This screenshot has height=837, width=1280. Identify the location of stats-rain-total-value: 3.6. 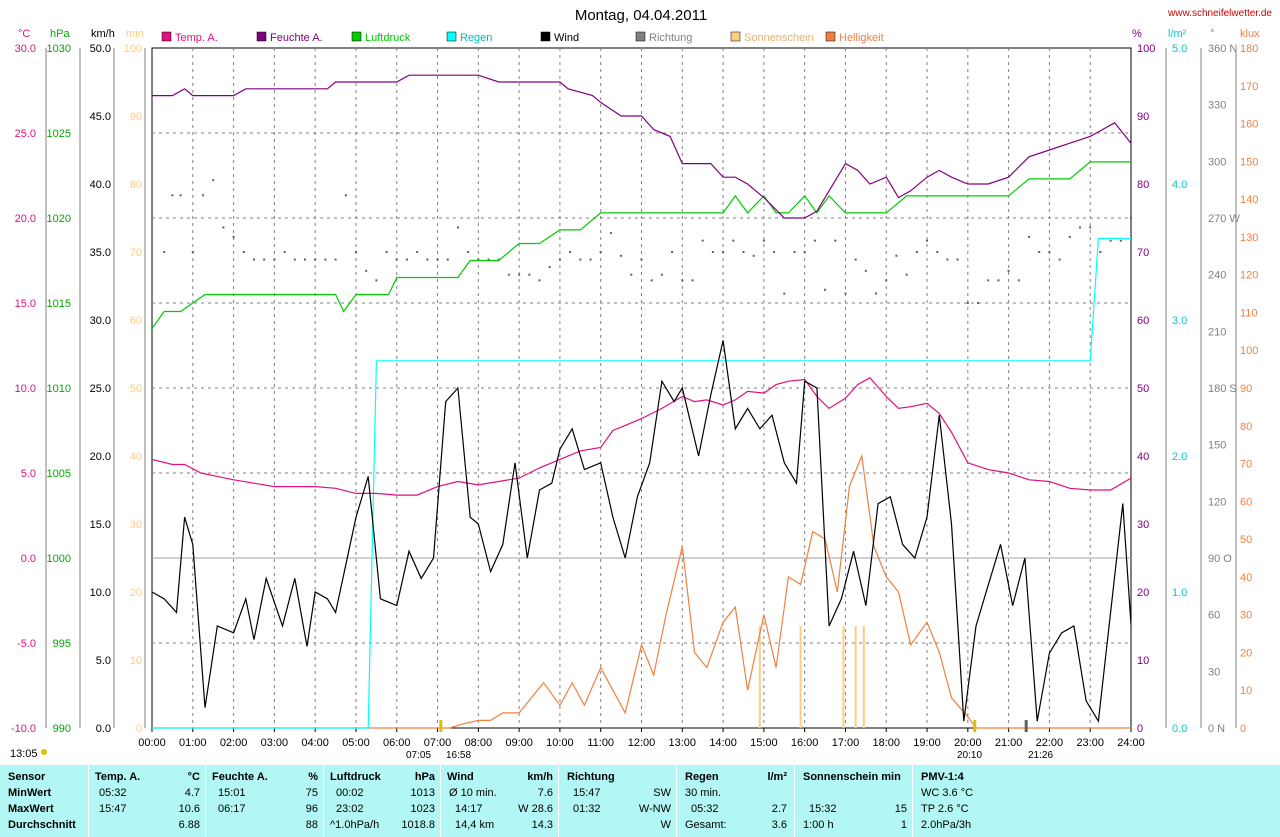
(779, 825).